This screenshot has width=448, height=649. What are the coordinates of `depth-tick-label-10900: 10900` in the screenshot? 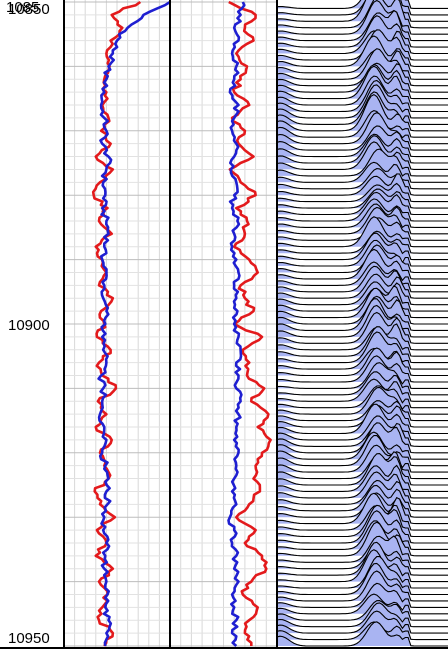 It's located at (29, 325).